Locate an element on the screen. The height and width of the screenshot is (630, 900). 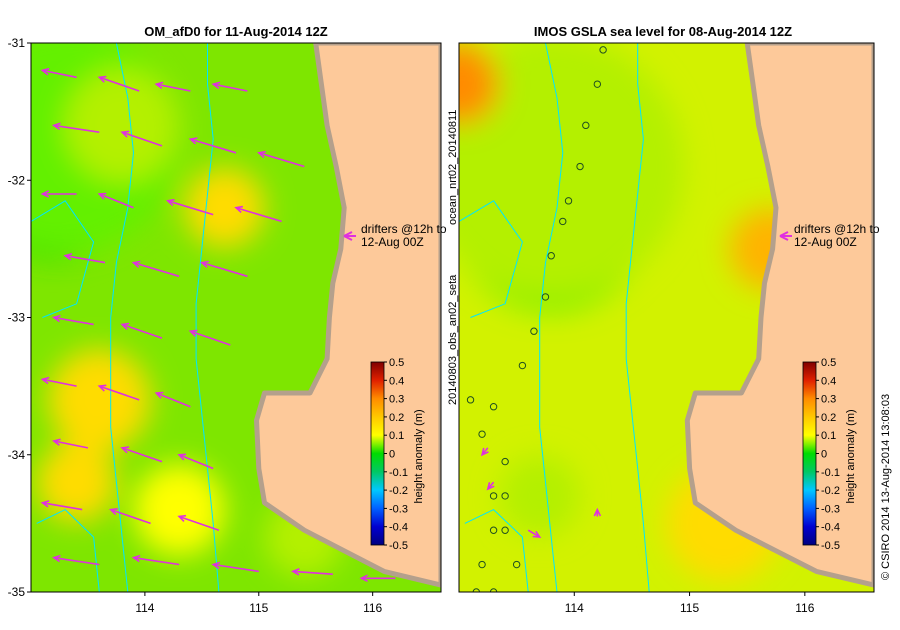
left-colorbar-scale is located at coordinates (377, 453).